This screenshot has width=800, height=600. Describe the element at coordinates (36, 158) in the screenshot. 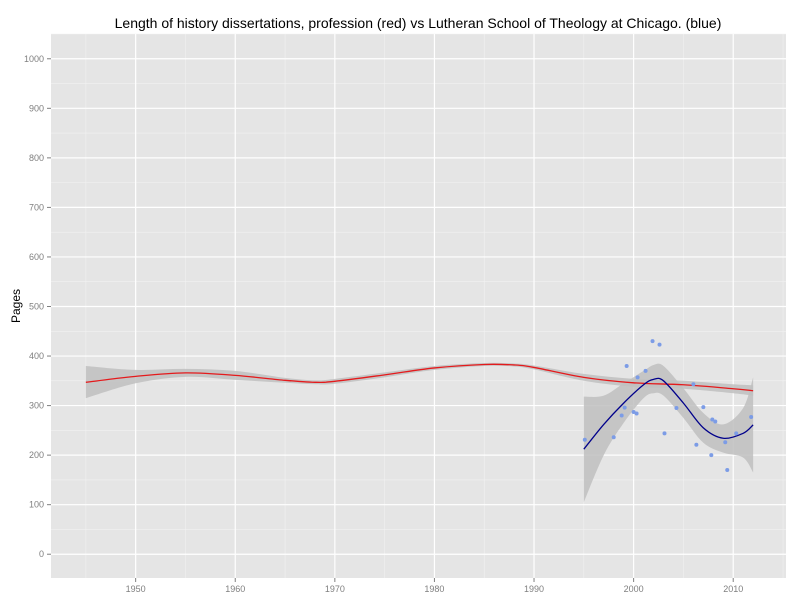

I see `y-tick-label: 800` at that location.